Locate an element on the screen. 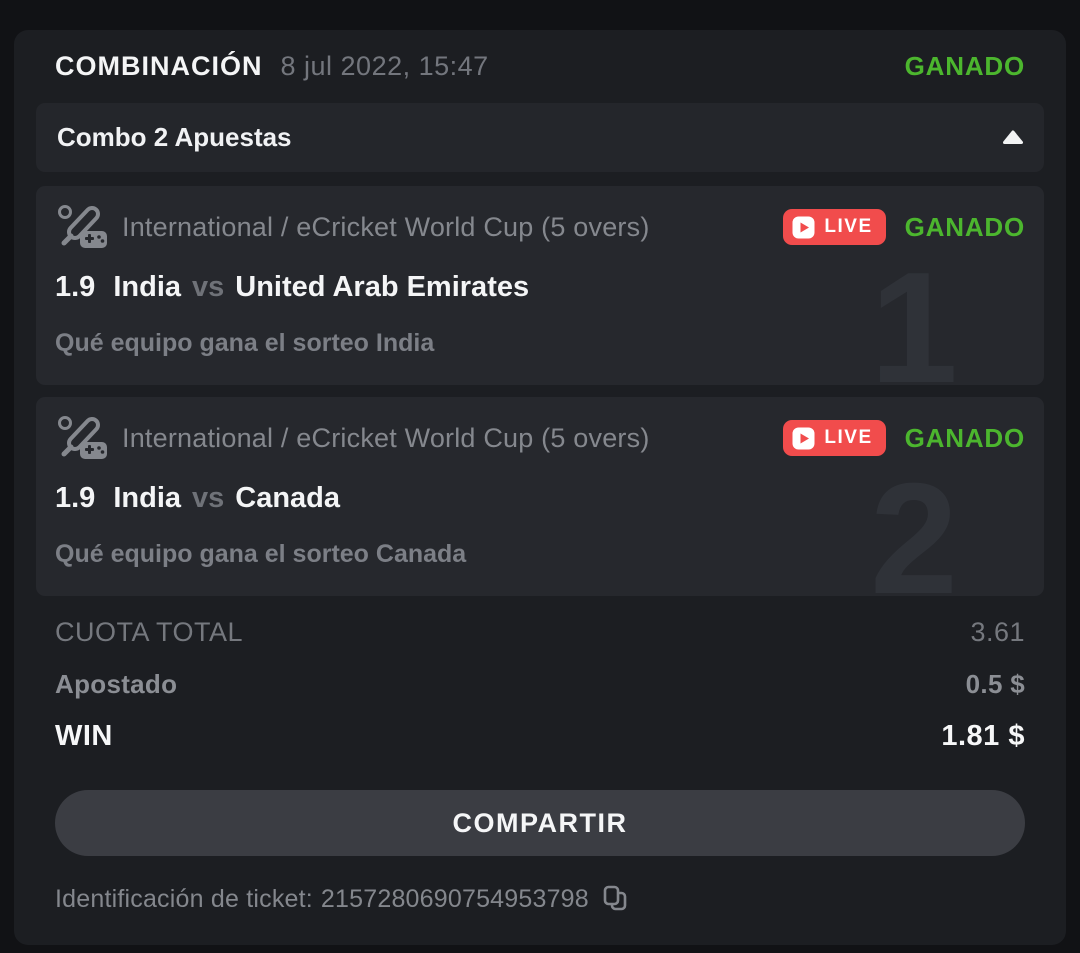 This screenshot has width=1080, height=953. bet-selection-line: 1.9 India vs Canada is located at coordinates (540, 498).